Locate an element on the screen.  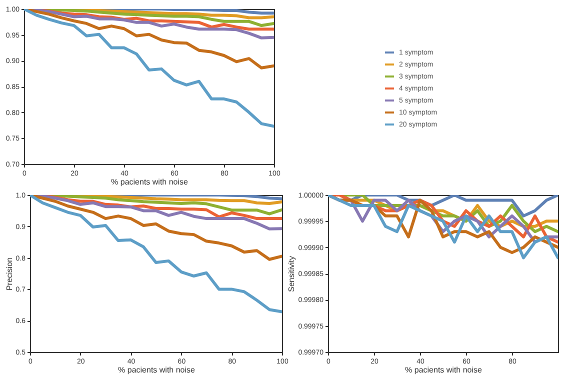
y-axis-title: Sensitivity is located at coordinates (291, 274).